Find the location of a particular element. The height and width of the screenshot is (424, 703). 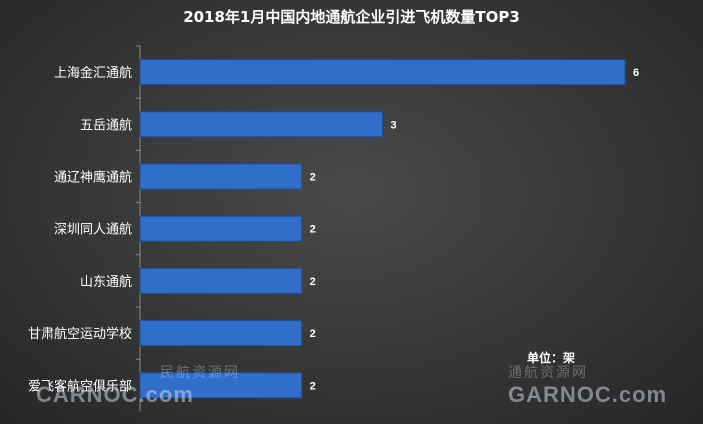

data-label: 3 is located at coordinates (394, 125).